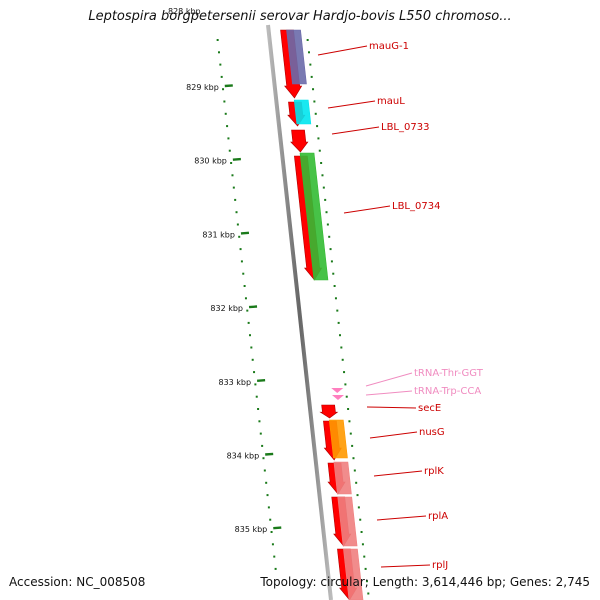  I want to click on cog-bar-rpla, so click(347, 521).